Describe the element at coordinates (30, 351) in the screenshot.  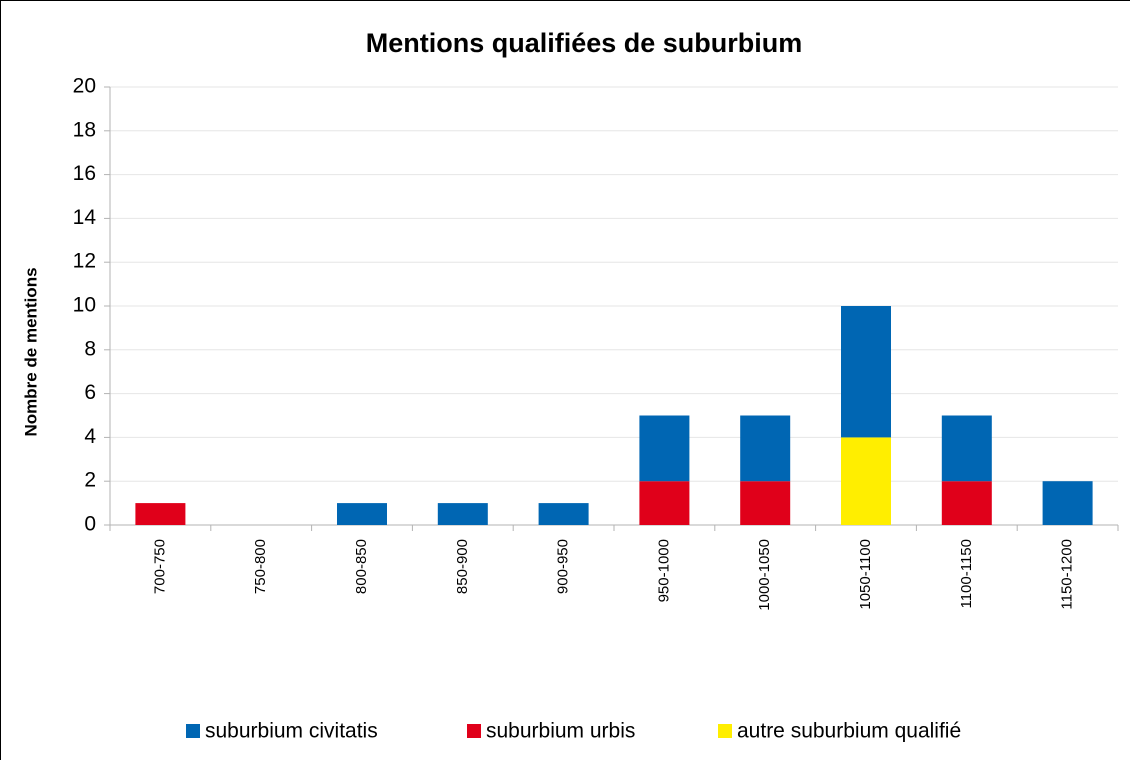
I see `y-axis-label: Nombre de mentions` at that location.